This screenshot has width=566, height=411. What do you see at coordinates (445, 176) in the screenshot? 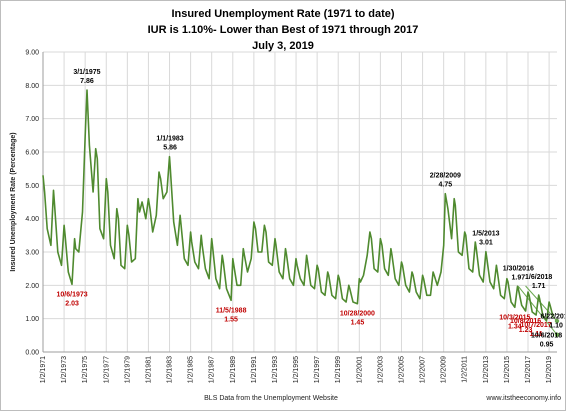
I see `peak-annotation-date: 2/28/2009` at bounding box center [445, 176].